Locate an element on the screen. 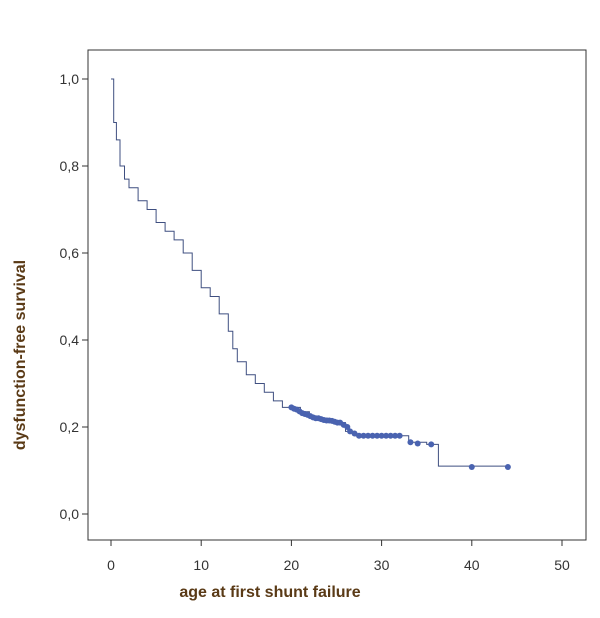 Image resolution: width=600 pixels, height=618 pixels. y-tick-label: 0,6 is located at coordinates (70, 253).